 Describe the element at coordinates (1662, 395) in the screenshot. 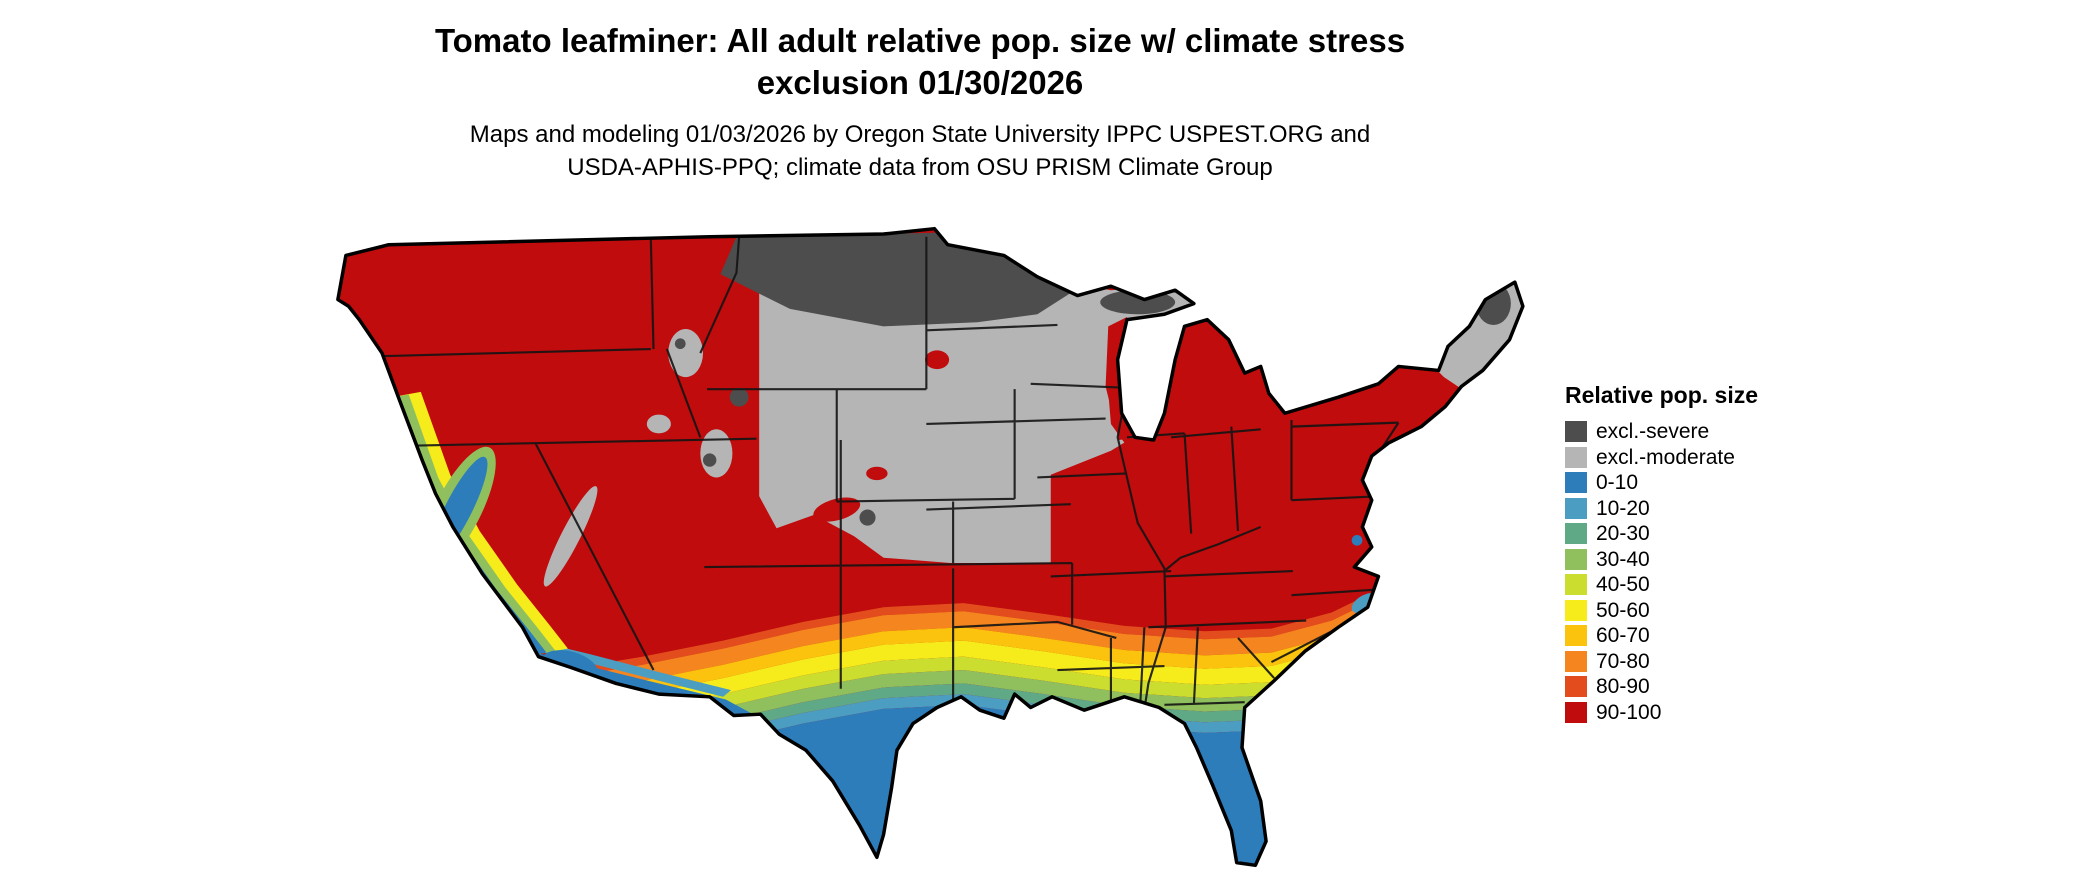

I see `legend-title: Relative pop. size` at that location.